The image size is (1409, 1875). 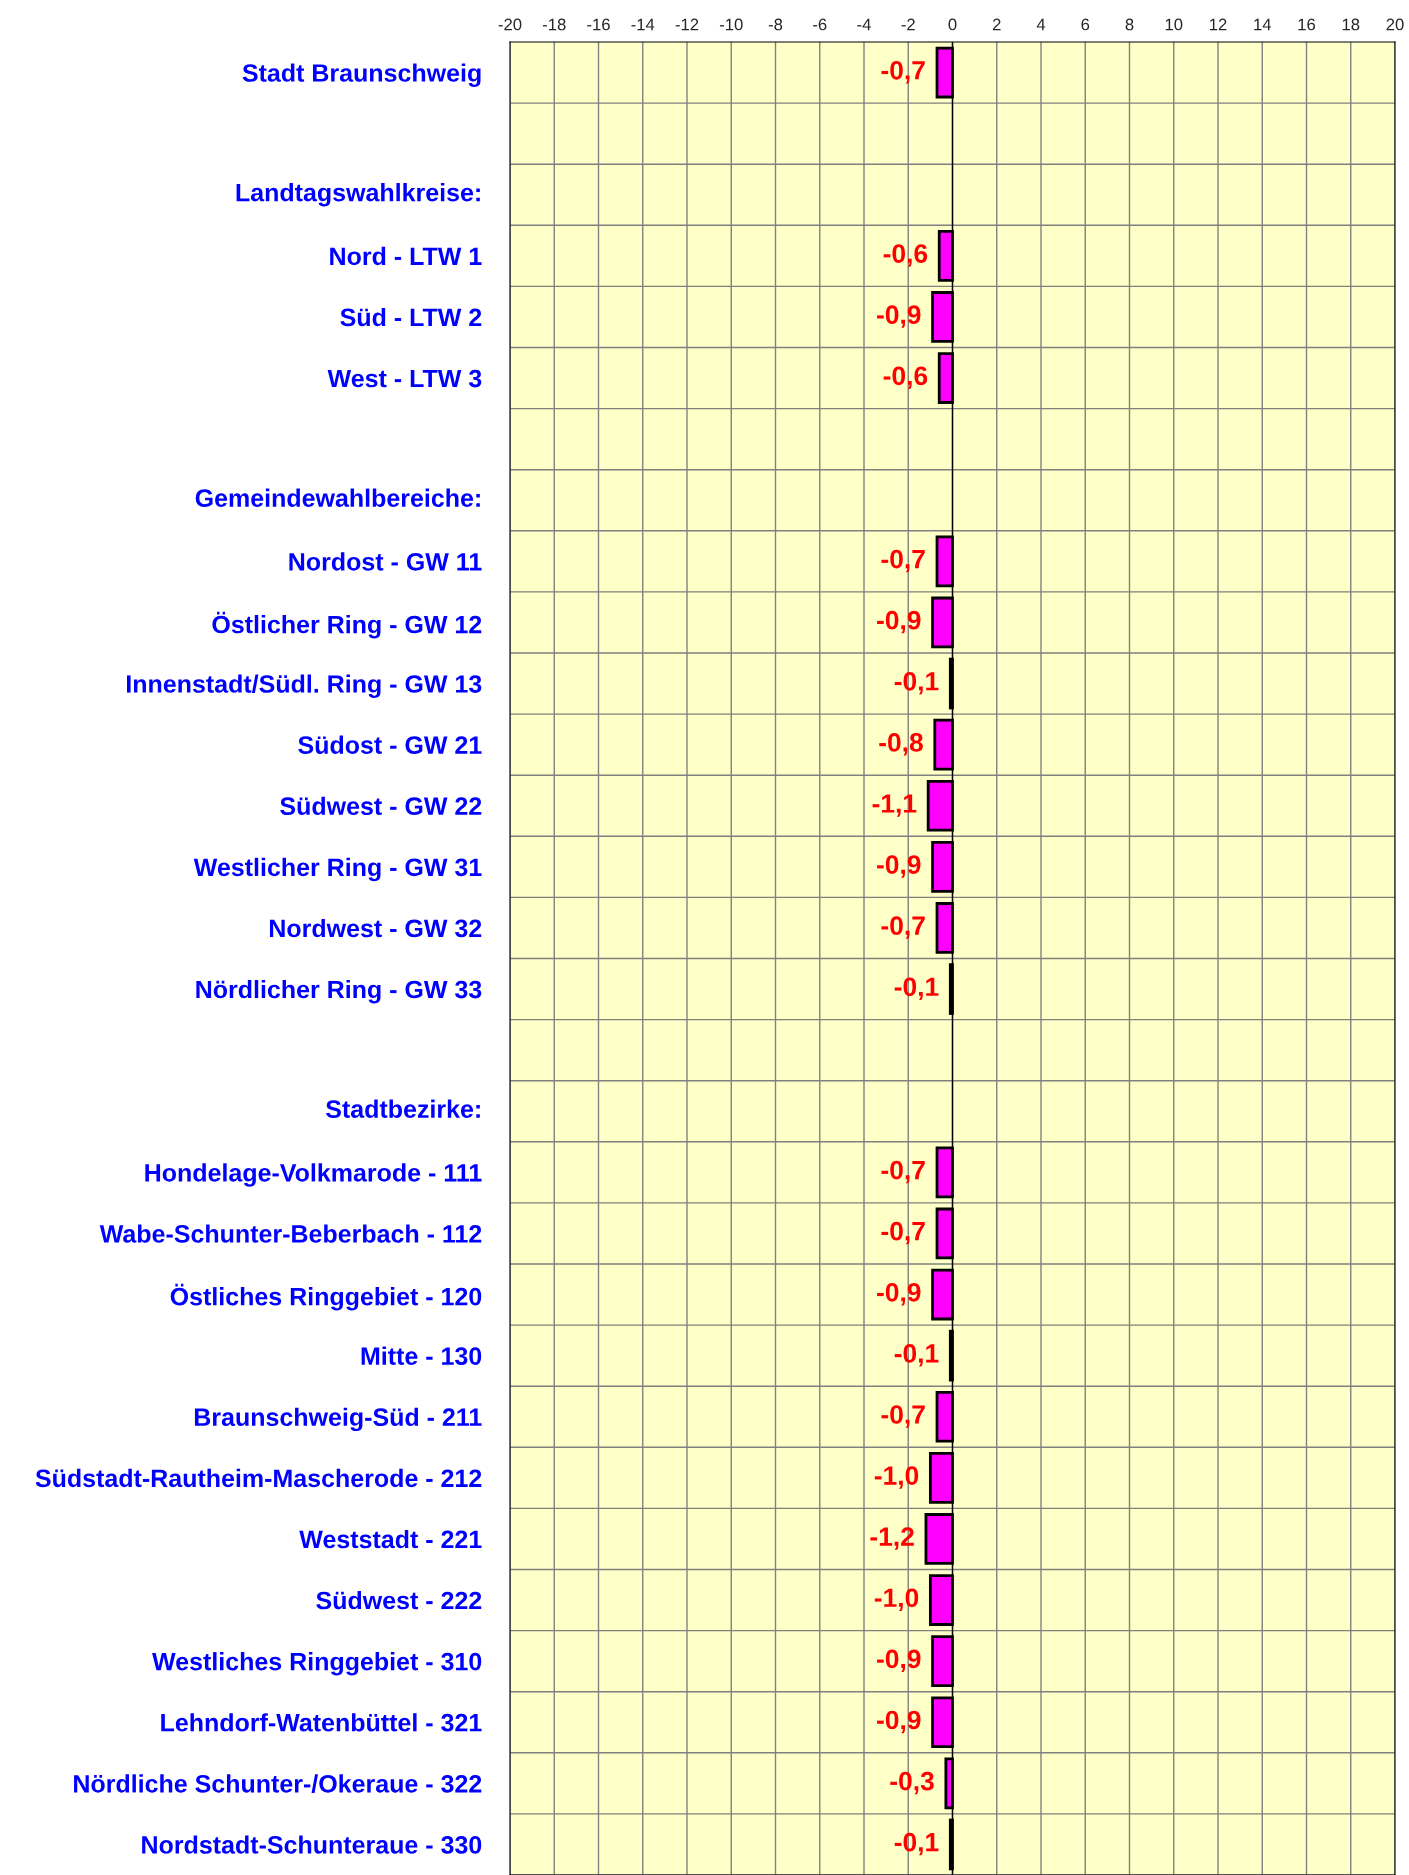 I want to click on x-tick-label: -6, so click(x=820, y=24).